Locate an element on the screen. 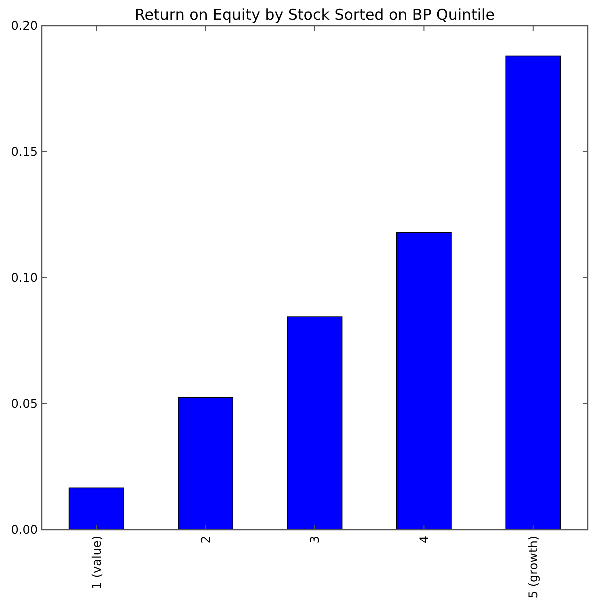 This screenshot has height=614, width=596. x-tick-label: 1 (value) is located at coordinates (97, 563).